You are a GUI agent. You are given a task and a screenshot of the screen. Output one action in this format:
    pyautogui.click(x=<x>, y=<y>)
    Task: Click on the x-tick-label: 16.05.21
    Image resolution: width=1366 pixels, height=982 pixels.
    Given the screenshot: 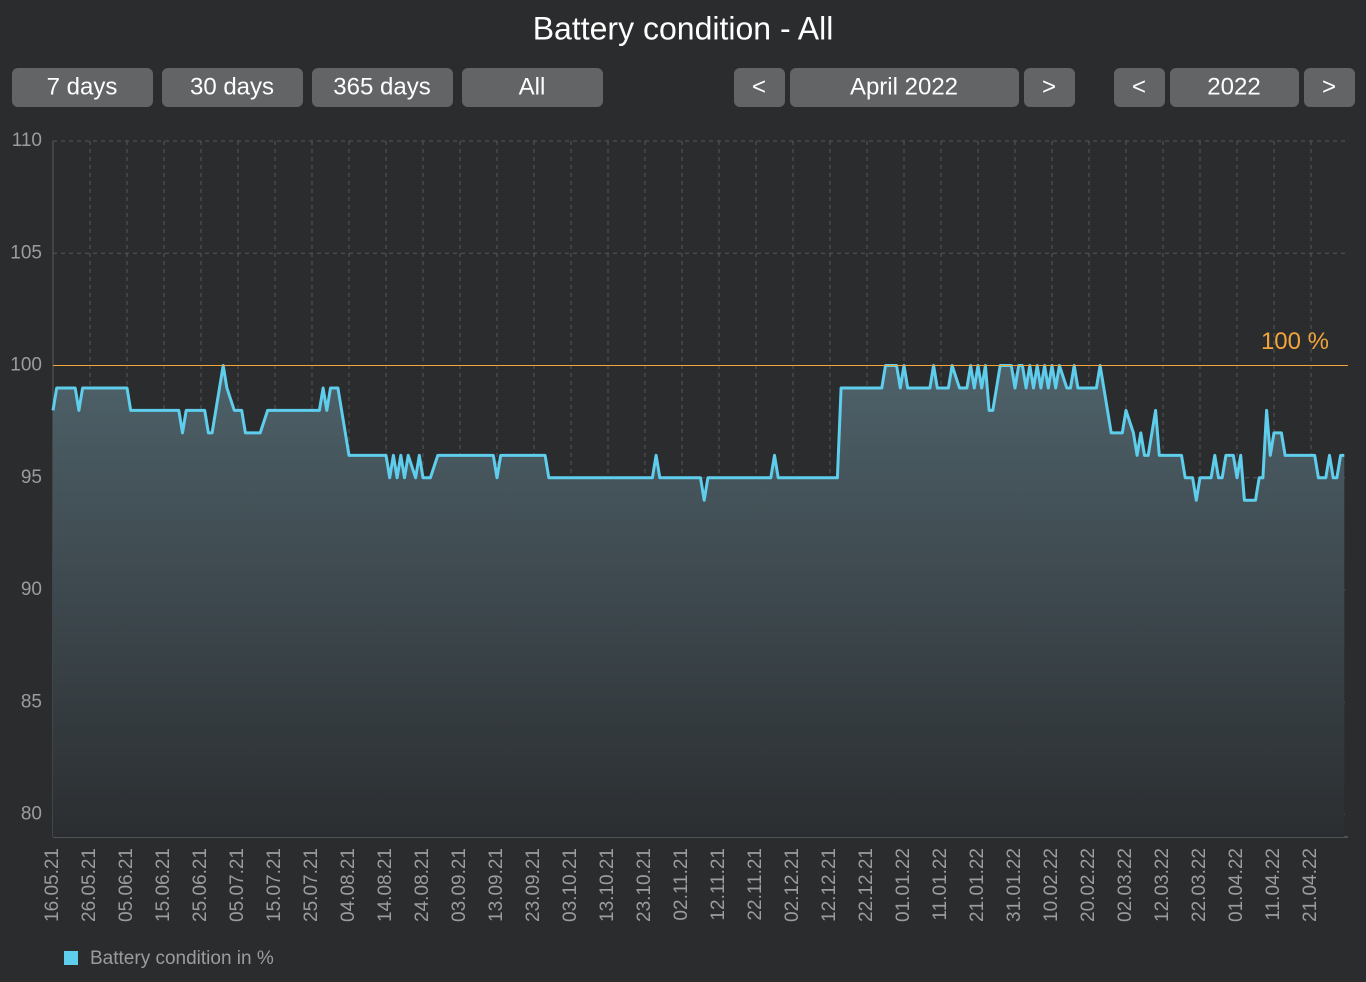 What is the action you would take?
    pyautogui.click(x=52, y=885)
    